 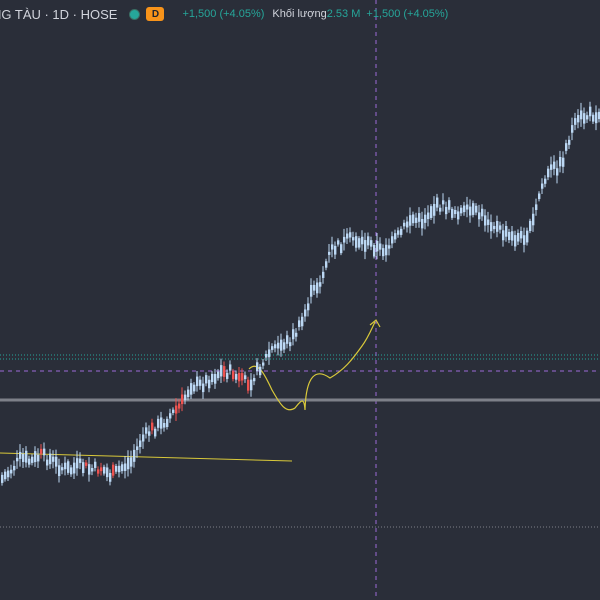 What do you see at coordinates (59, 14) in the screenshot?
I see `symbol-title: NG TÀU · 1D · HOSE` at bounding box center [59, 14].